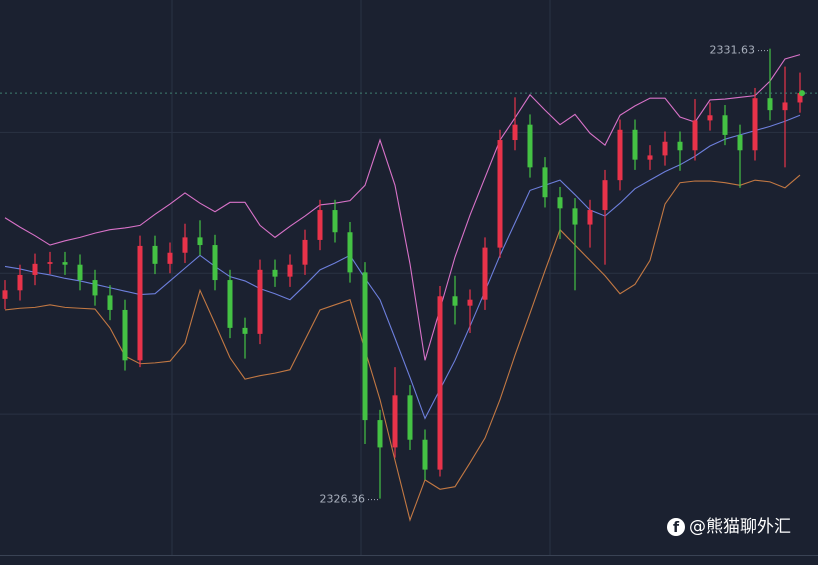  Describe the element at coordinates (733, 50) in the screenshot. I see `high-label: 2331.63` at that location.